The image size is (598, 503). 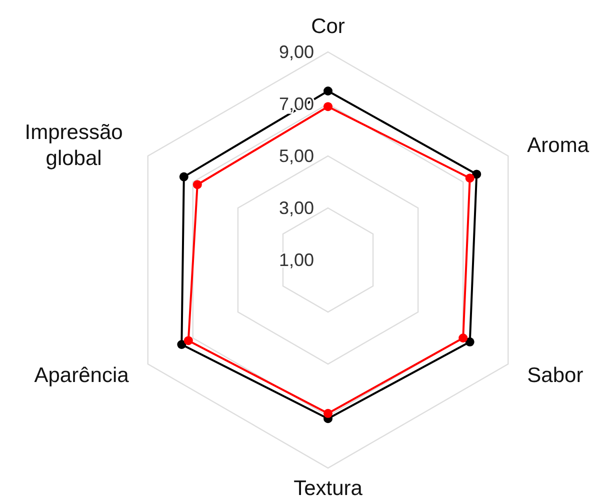 I want to click on y-tick-label: 3,00, so click(x=296, y=208).